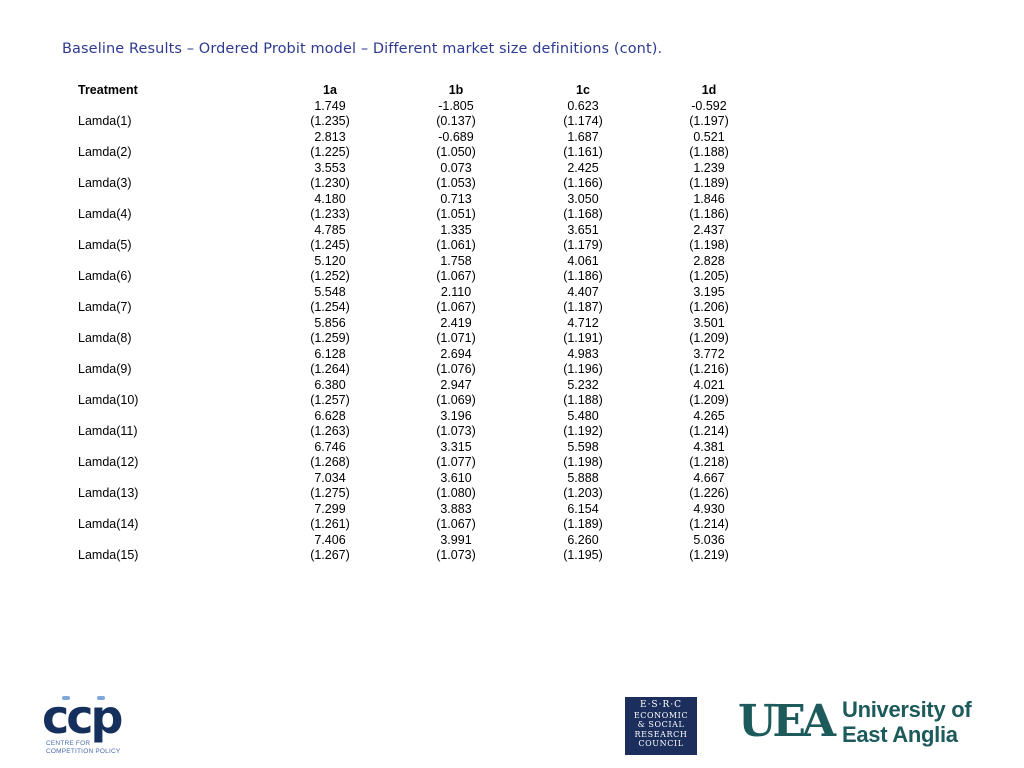 The image size is (1024, 768). Describe the element at coordinates (709, 478) in the screenshot. I see `coefficient-cell: 4.667` at that location.